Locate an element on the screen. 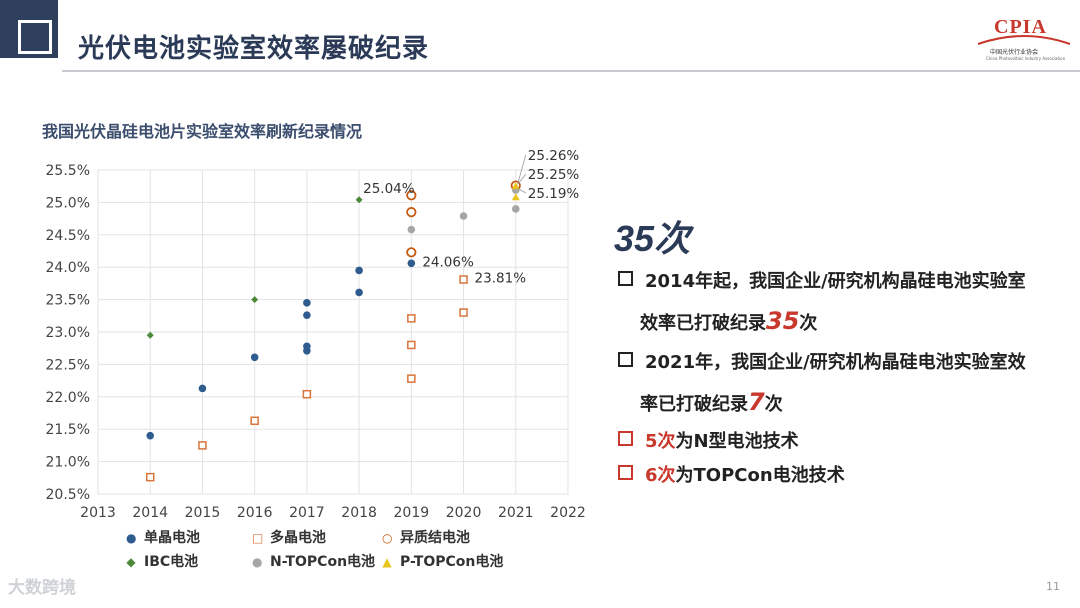  legend-hjt: ○ 异质结电池 is located at coordinates (426, 538).